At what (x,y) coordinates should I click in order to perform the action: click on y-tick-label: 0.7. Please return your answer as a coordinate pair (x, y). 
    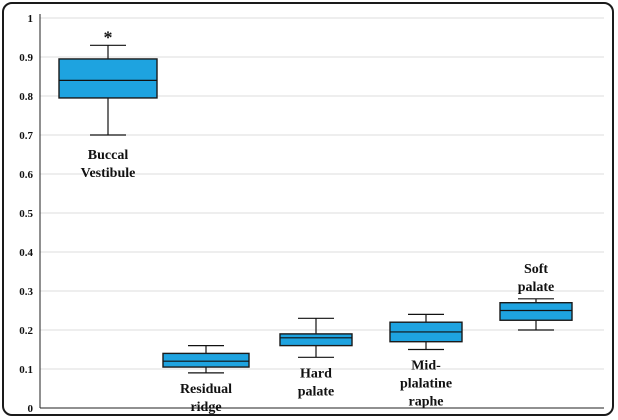
    Looking at the image, I should click on (26, 136).